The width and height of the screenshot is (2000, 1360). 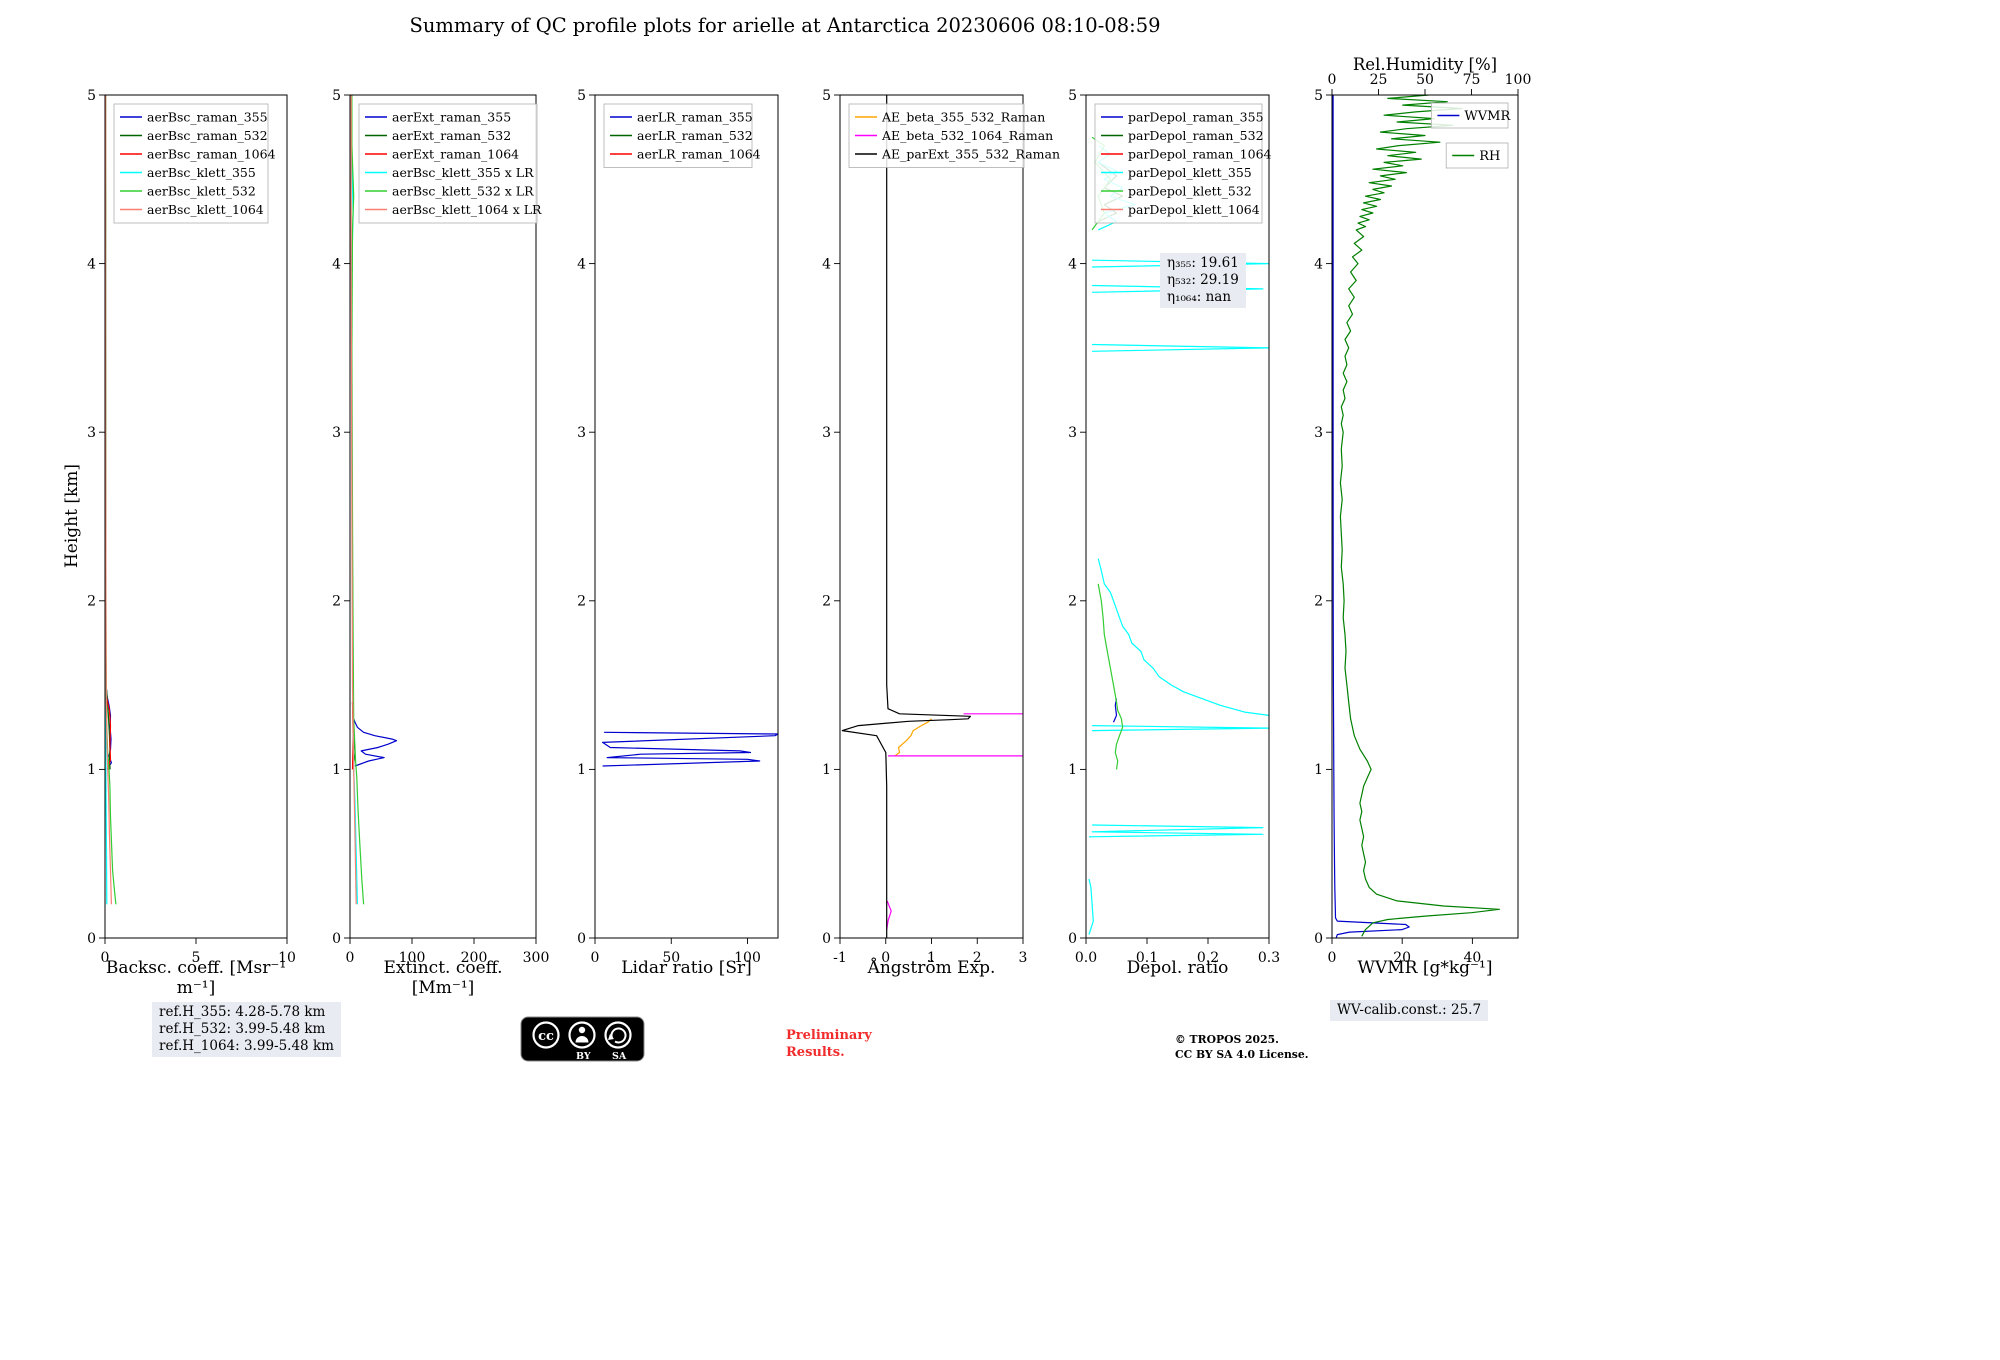 I want to click on legend-label: parDepol_raman_1064, so click(x=1200, y=153).